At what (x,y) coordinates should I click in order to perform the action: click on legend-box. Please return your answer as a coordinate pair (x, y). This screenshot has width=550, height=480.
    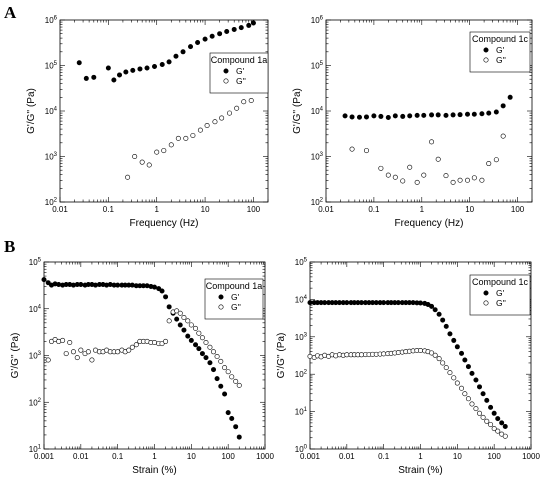
    Looking at the image, I should click on (500, 52).